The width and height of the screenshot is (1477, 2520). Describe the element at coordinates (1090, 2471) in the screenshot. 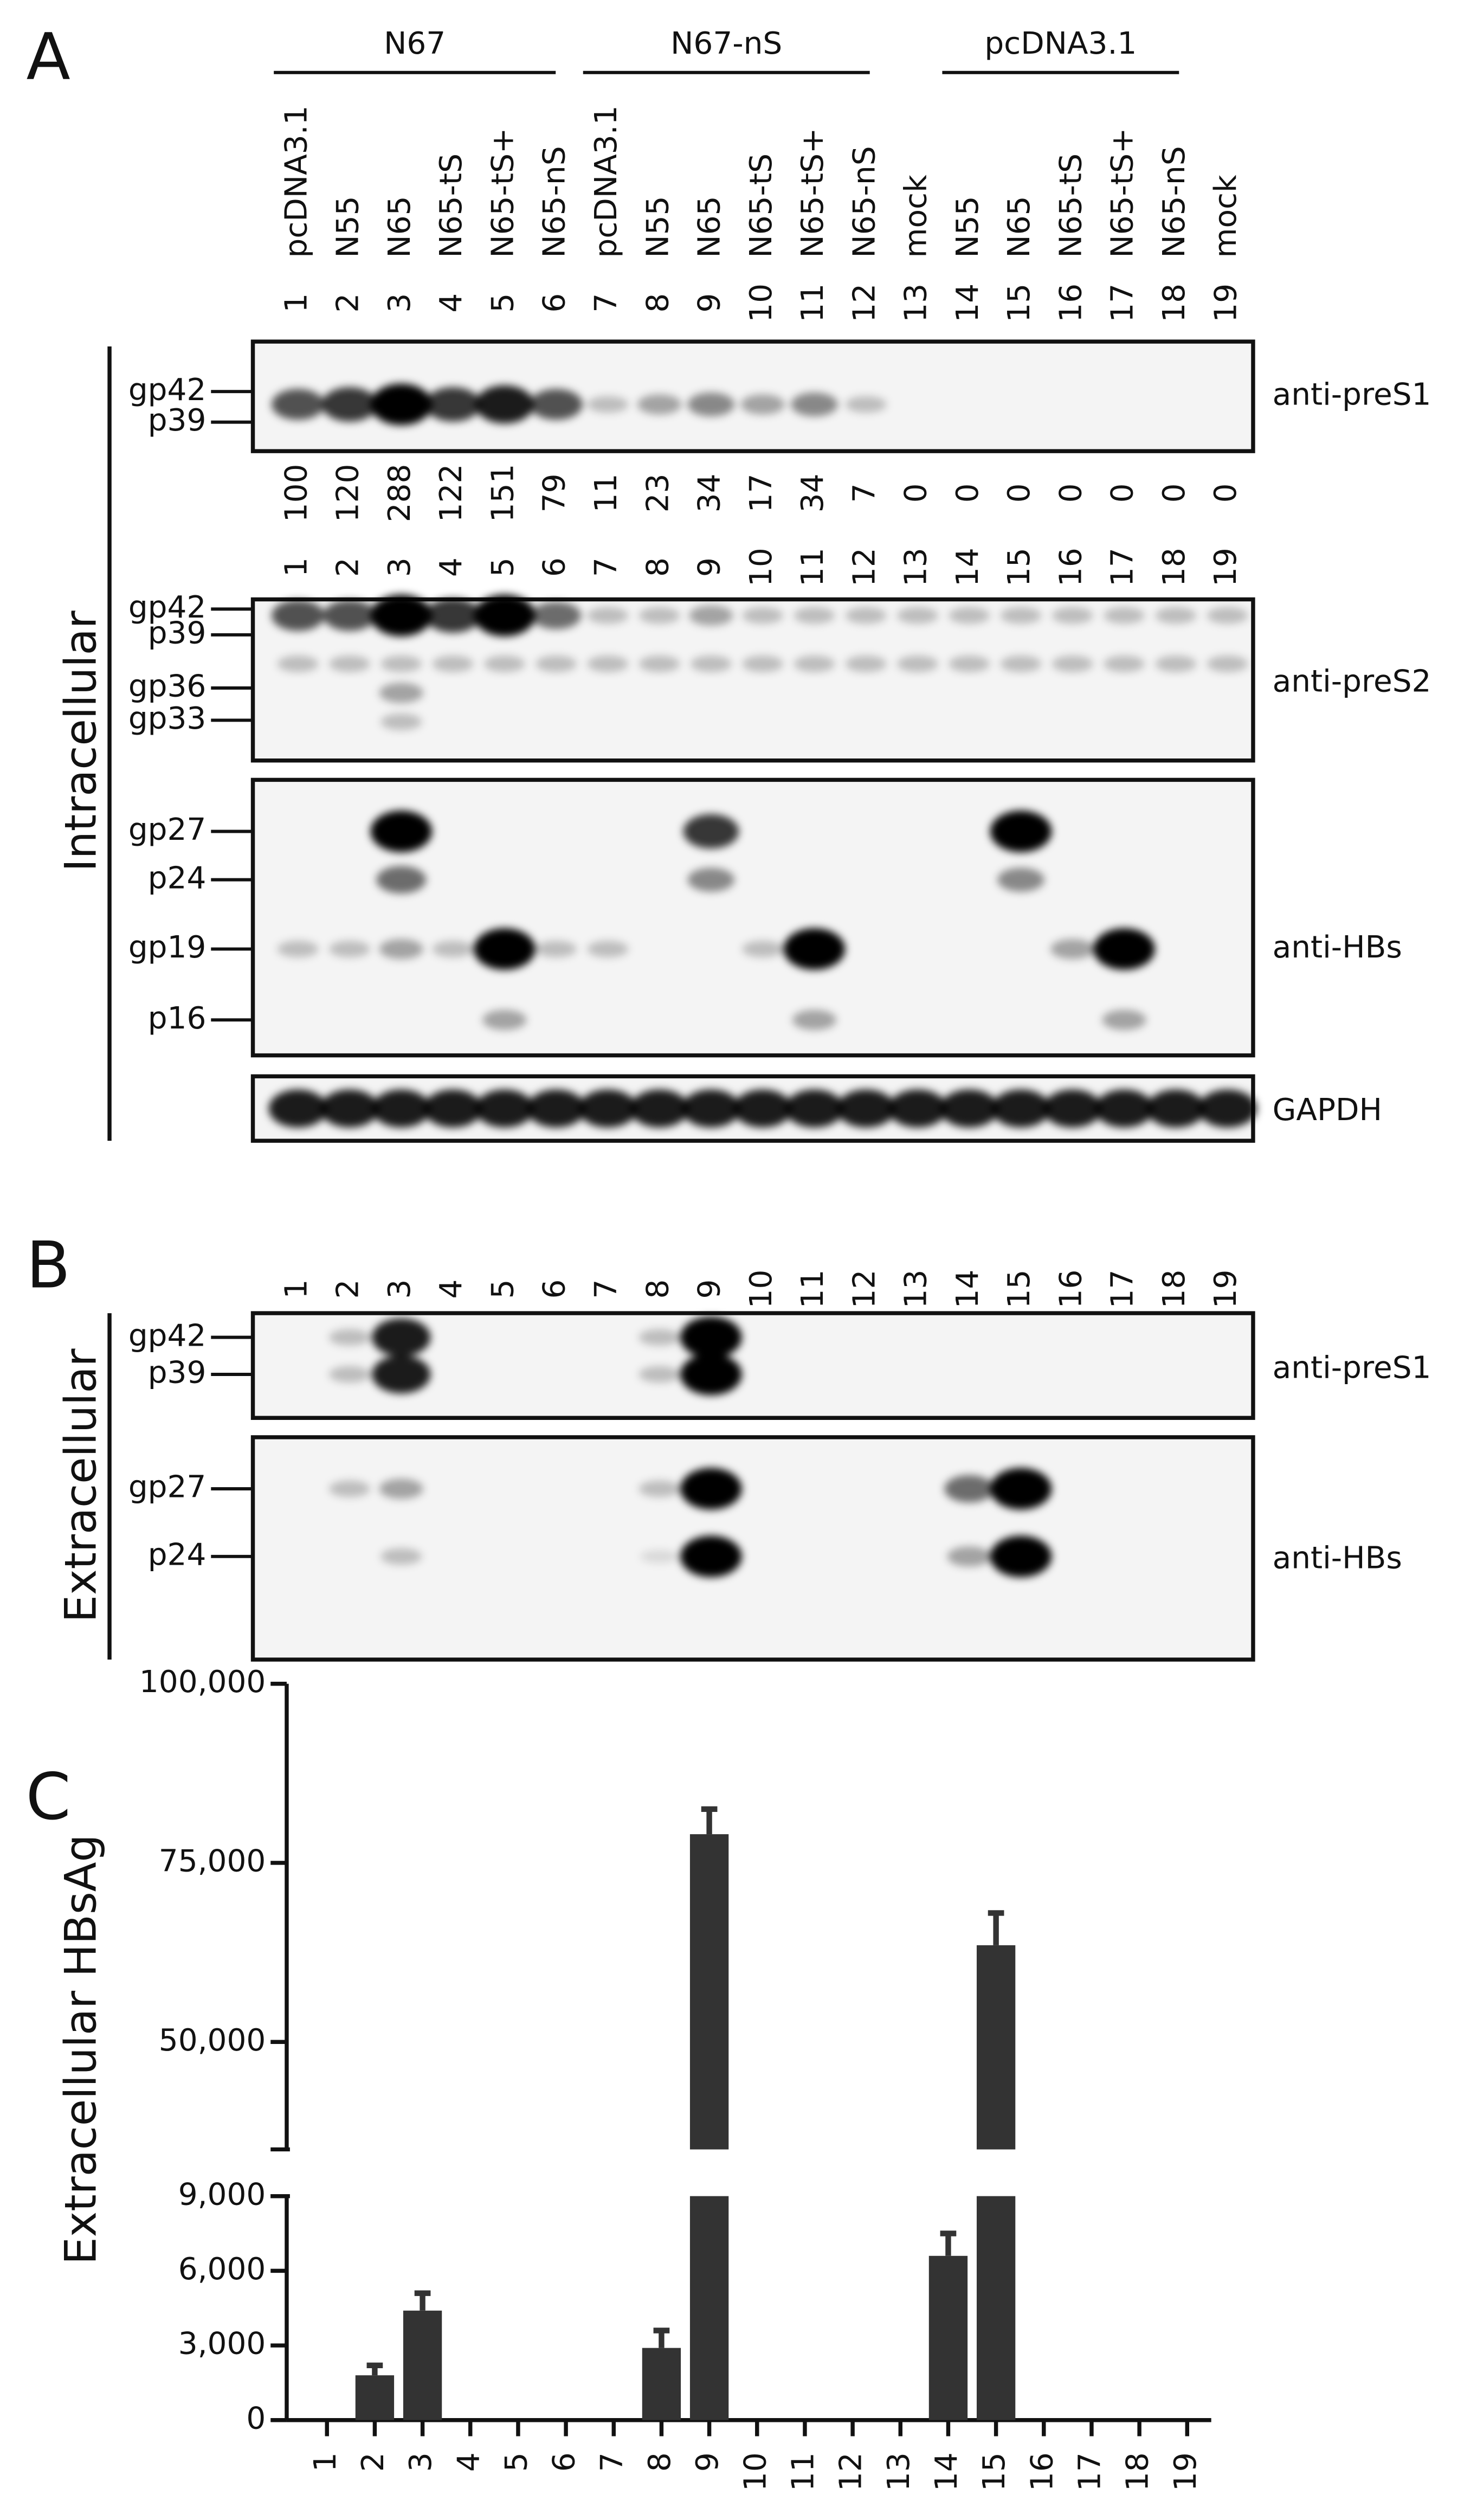

I see `x-tick-label: 17` at that location.